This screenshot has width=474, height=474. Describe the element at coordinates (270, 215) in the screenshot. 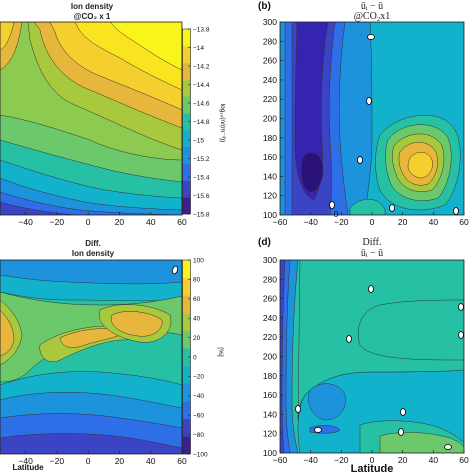

I see `panel-b-y-tick-label: 100` at that location.